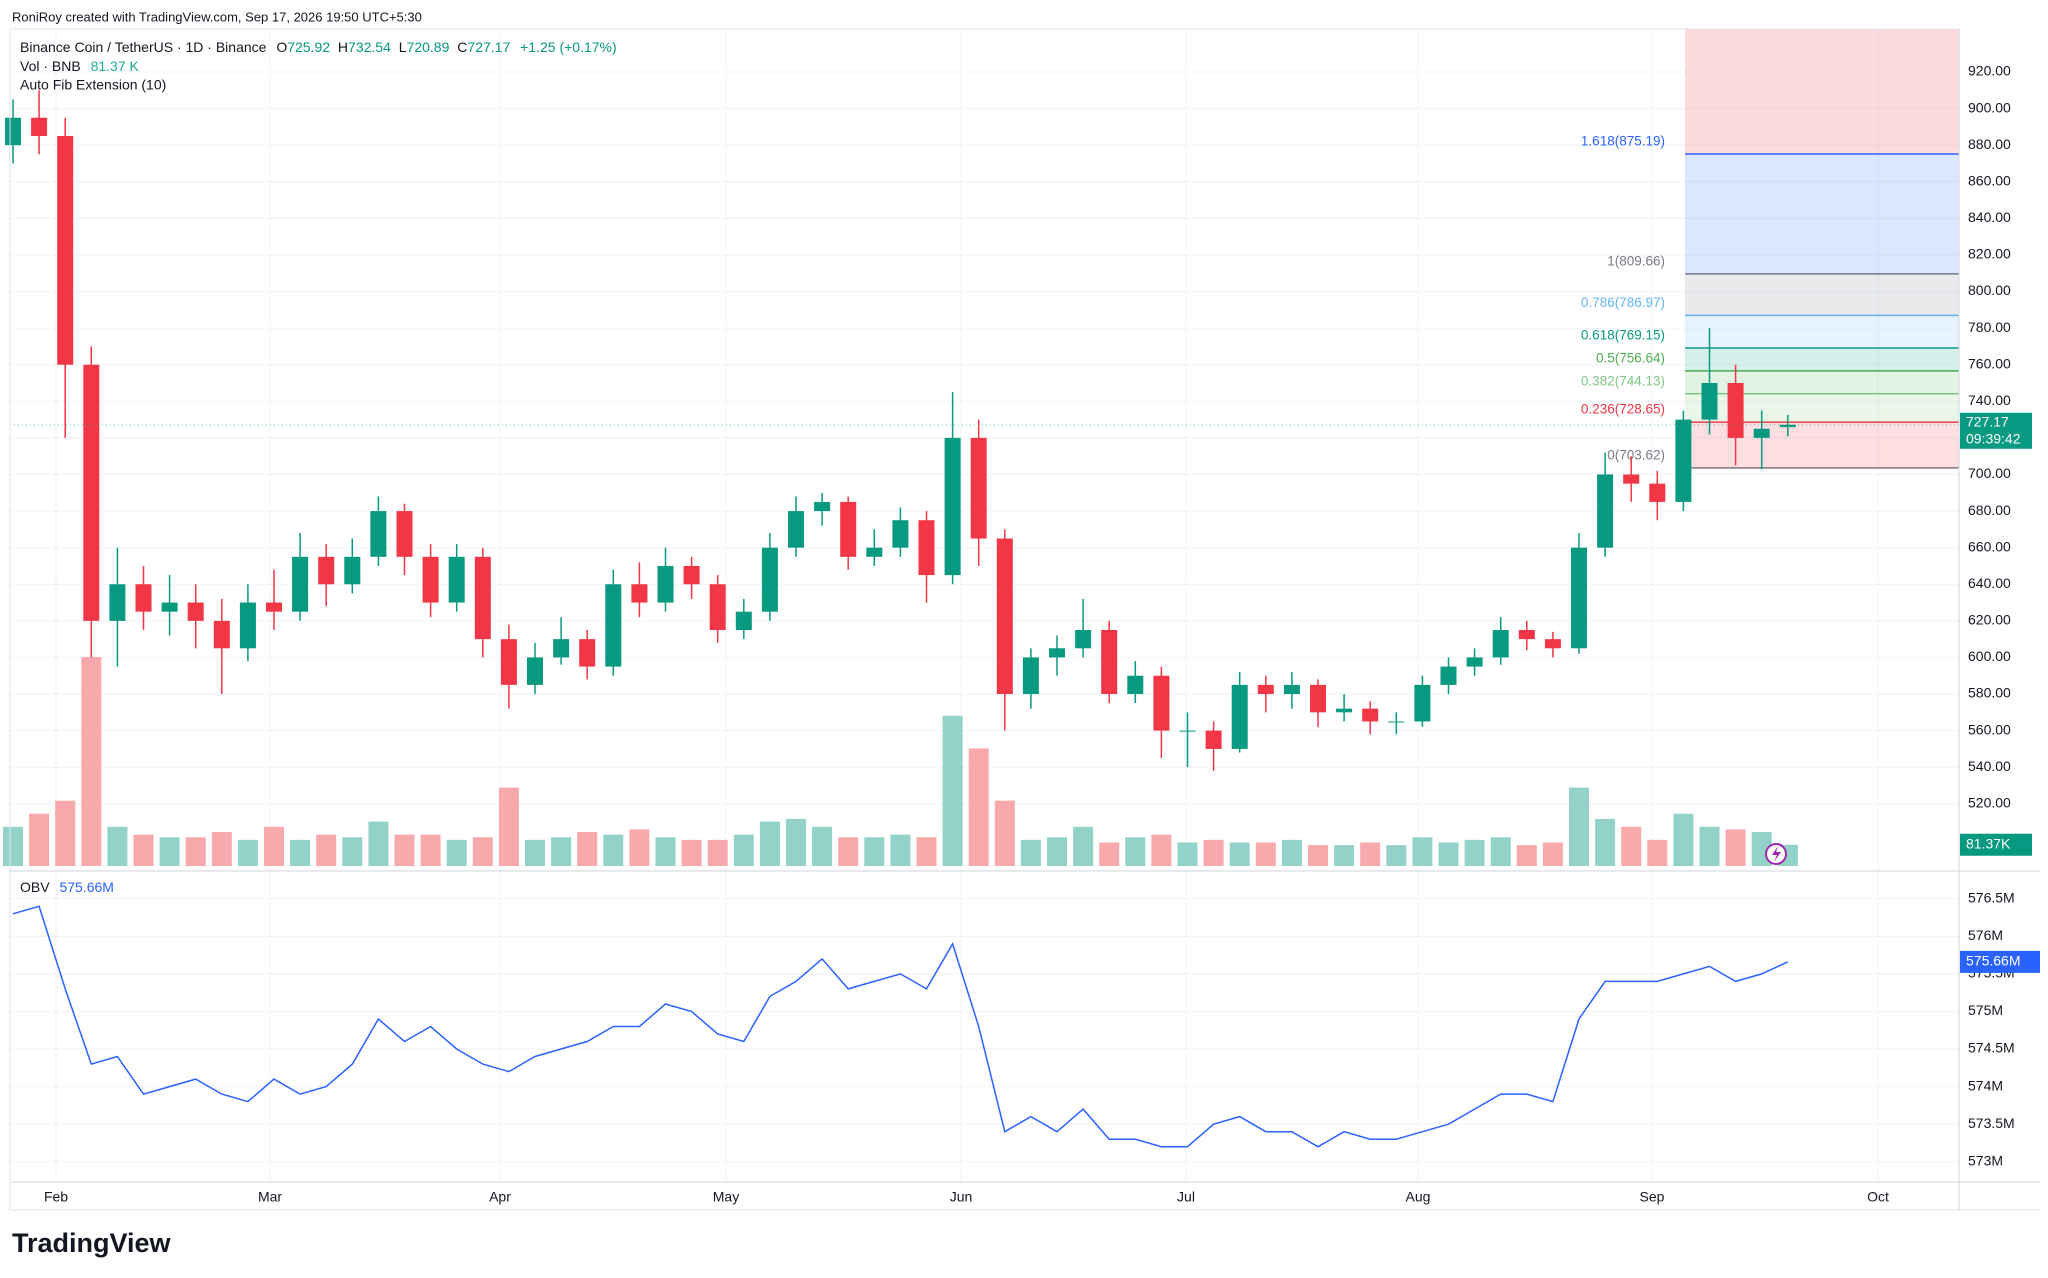 The height and width of the screenshot is (1278, 2048). What do you see at coordinates (1878, 1197) in the screenshot?
I see `x-tick-label: Oct` at bounding box center [1878, 1197].